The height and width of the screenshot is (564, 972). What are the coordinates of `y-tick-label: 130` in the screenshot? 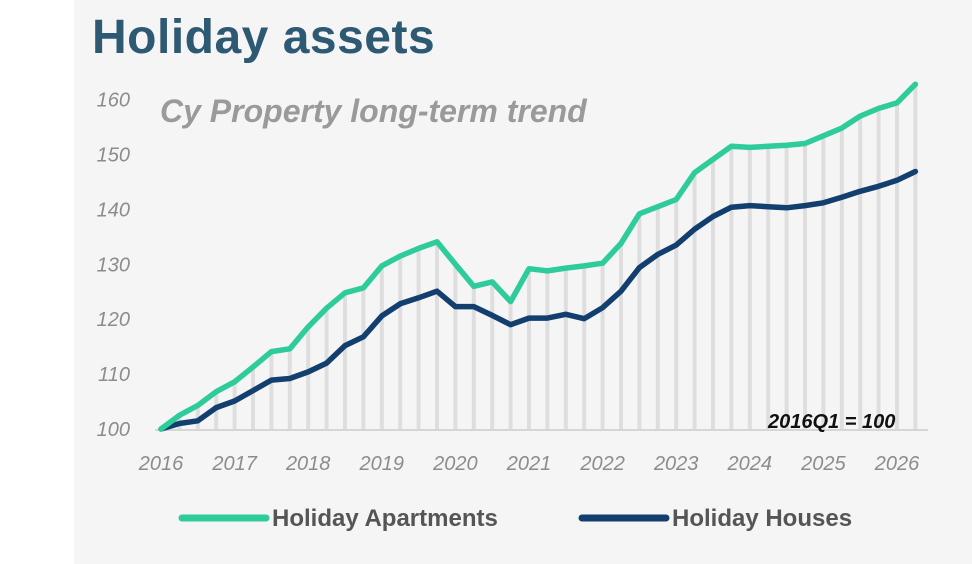 It's located at (113, 265).